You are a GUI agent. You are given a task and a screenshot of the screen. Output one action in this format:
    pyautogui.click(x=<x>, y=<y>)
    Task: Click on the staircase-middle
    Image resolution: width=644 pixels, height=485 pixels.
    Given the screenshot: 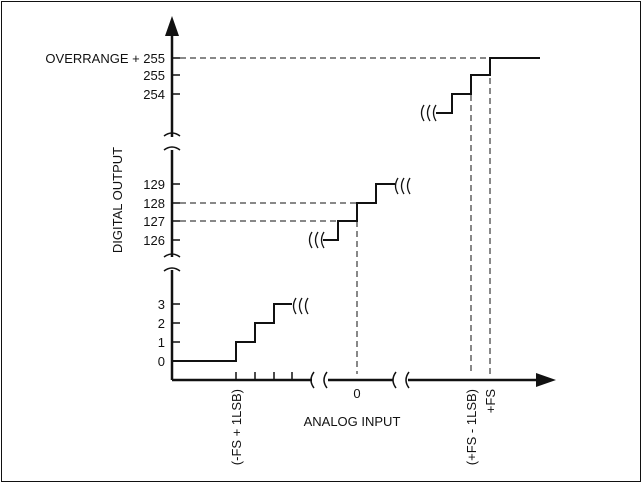 What is the action you would take?
    pyautogui.click(x=359, y=212)
    